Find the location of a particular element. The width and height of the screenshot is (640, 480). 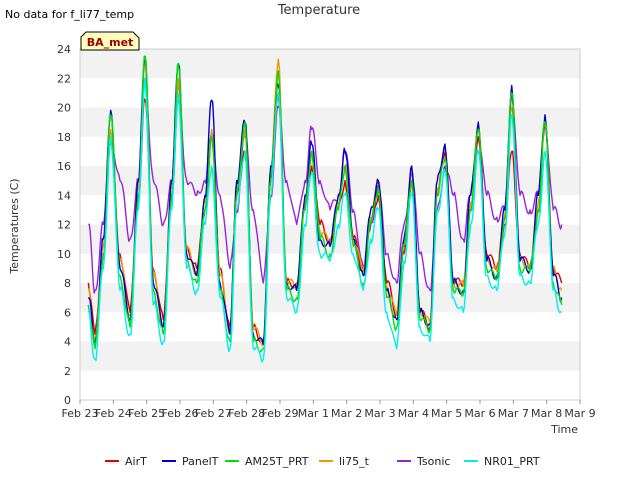

x-tick-label: Feb 26 is located at coordinates (180, 413).